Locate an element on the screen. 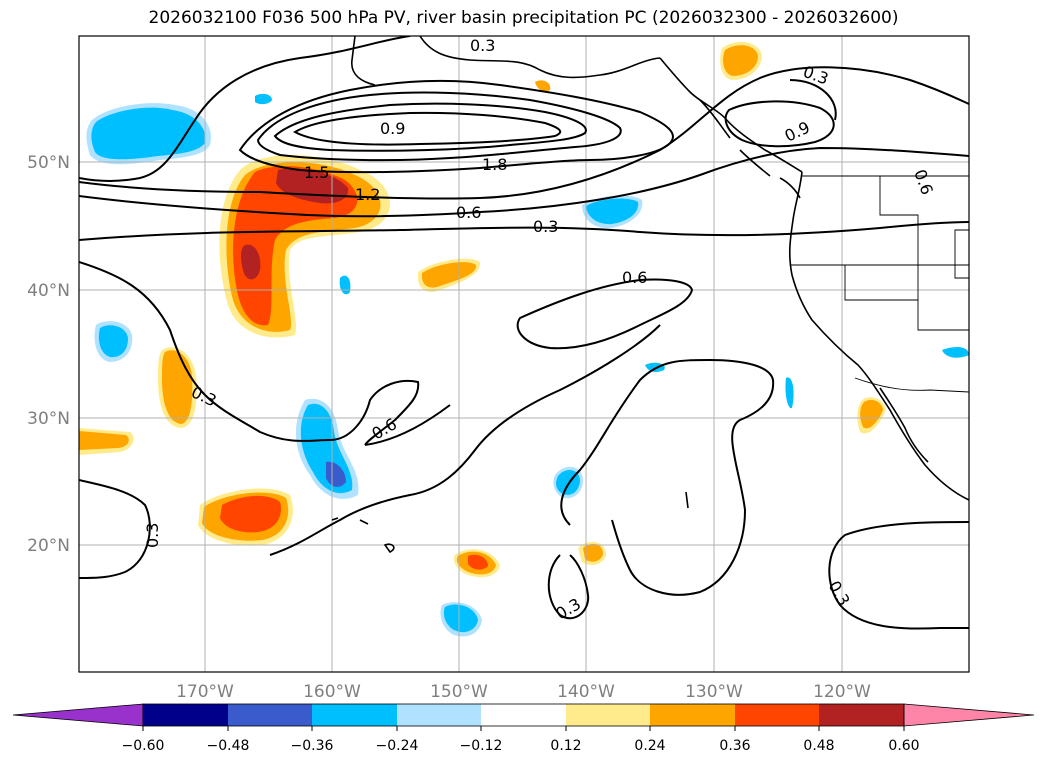 This screenshot has width=1047, height=765. contour-label: 1.8 is located at coordinates (494, 164).